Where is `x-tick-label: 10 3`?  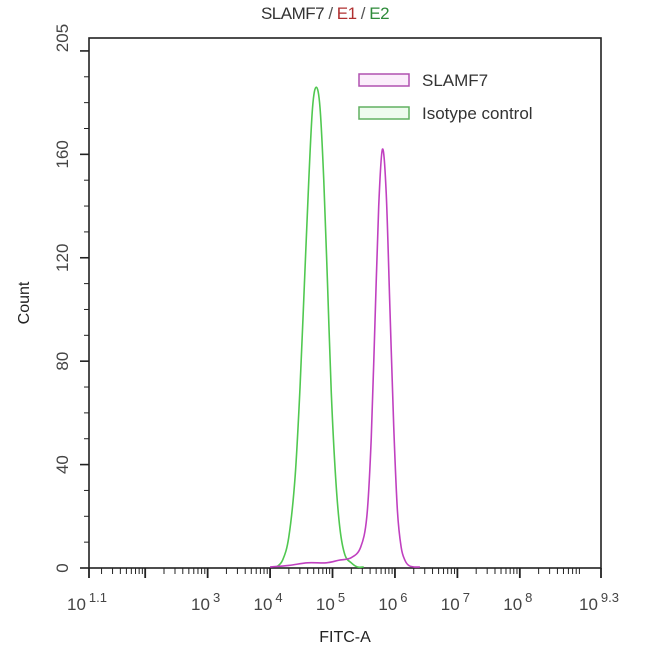
x-tick-label: 10 3 is located at coordinates (205, 602).